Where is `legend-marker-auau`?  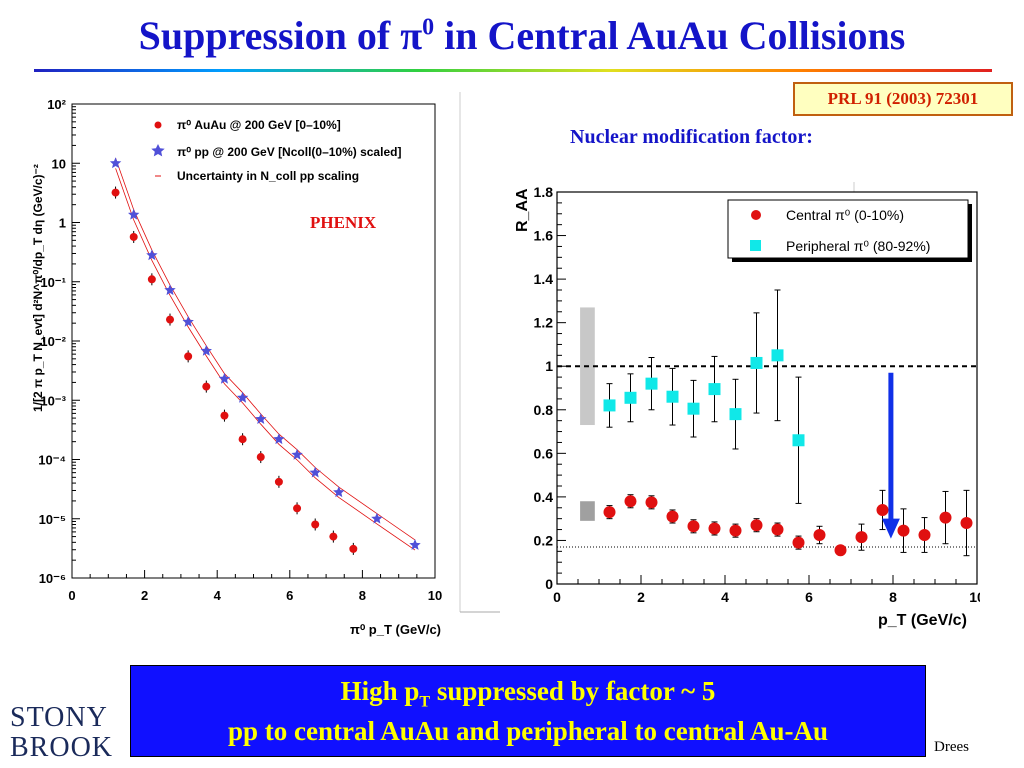 legend-marker-auau is located at coordinates (158, 125).